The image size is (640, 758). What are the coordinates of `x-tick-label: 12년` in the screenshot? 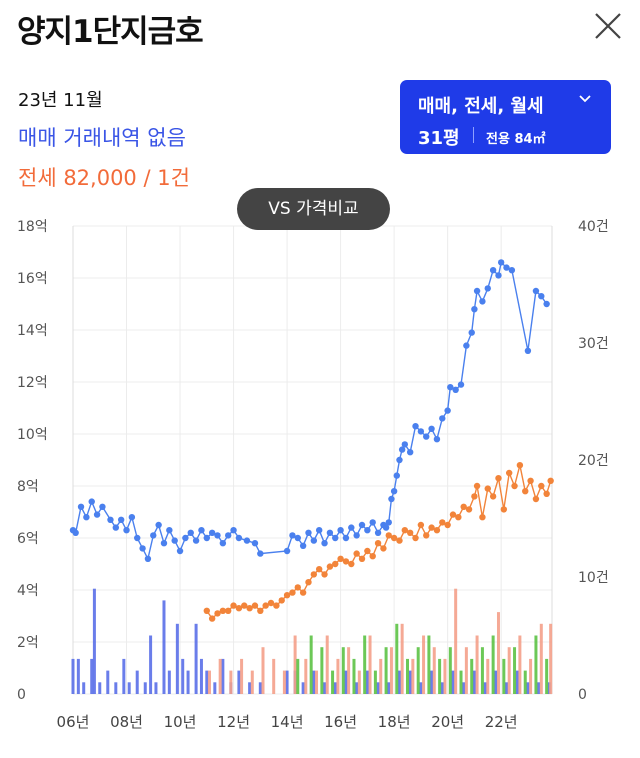 It's located at (233, 722).